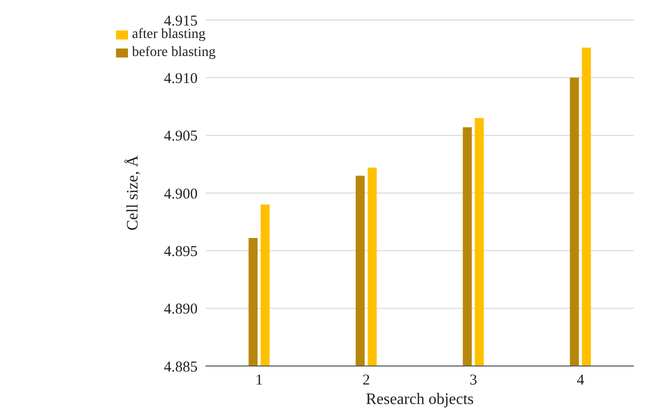 This screenshot has width=646, height=418. What do you see at coordinates (181, 194) in the screenshot?
I see `y-tick-label: 4.900` at bounding box center [181, 194].